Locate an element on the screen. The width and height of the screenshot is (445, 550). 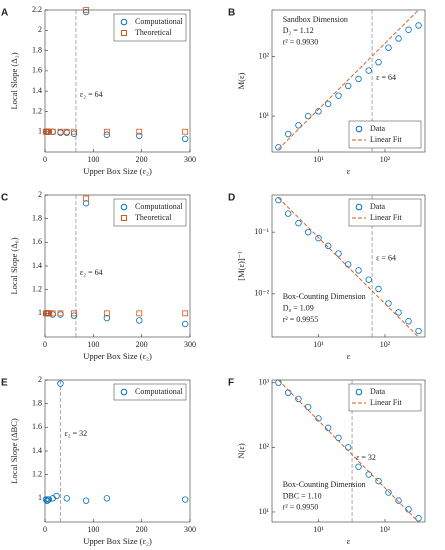
annotation: DBC = 1.10 is located at coordinates (302, 495).